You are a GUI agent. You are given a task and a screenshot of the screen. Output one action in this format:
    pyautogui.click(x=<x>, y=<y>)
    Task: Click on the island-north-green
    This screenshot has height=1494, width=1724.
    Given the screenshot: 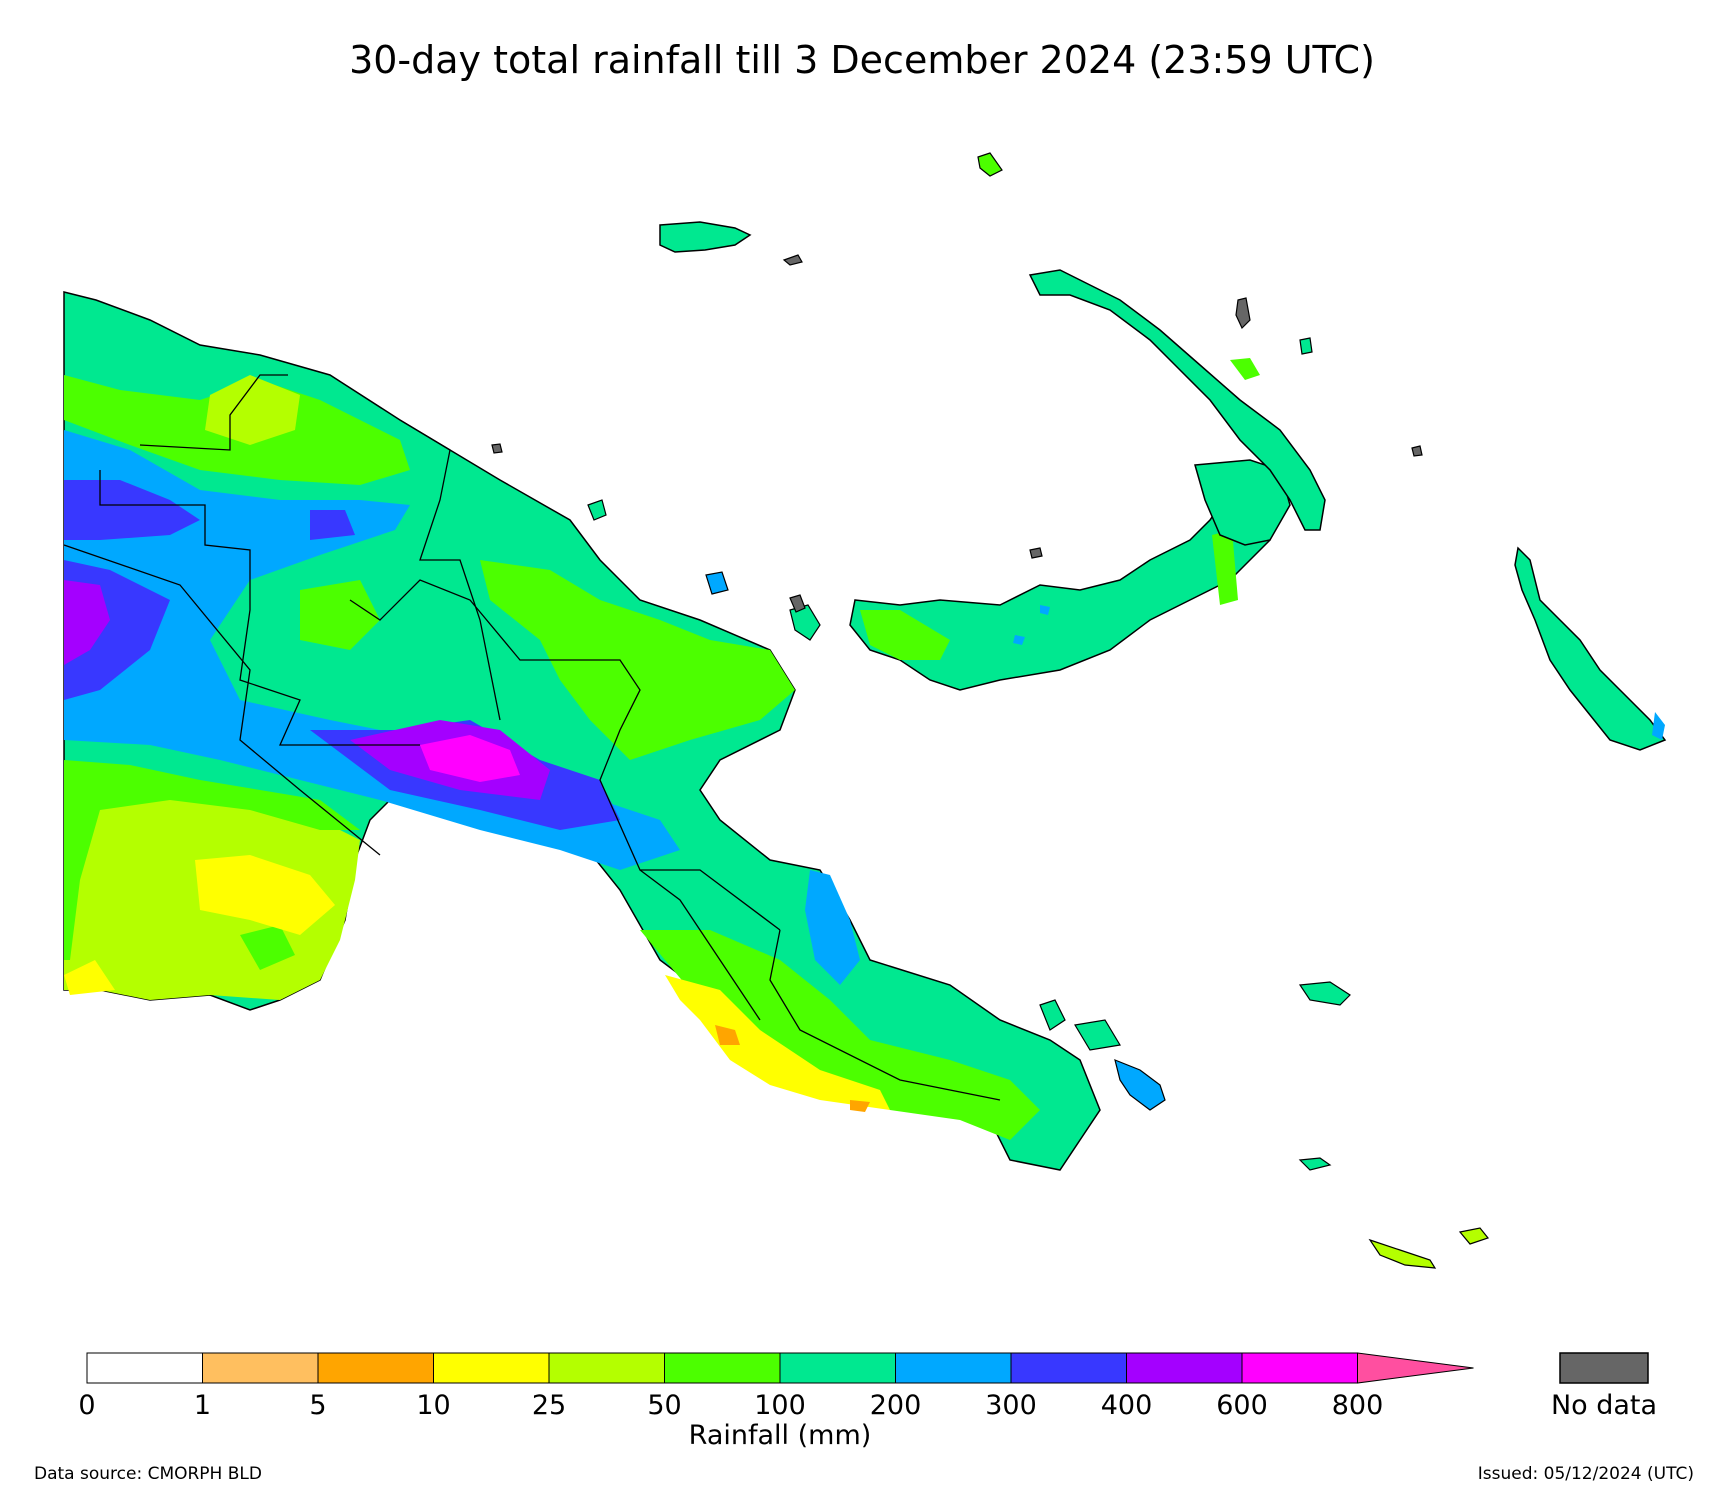 What is the action you would take?
    pyautogui.click(x=990, y=164)
    